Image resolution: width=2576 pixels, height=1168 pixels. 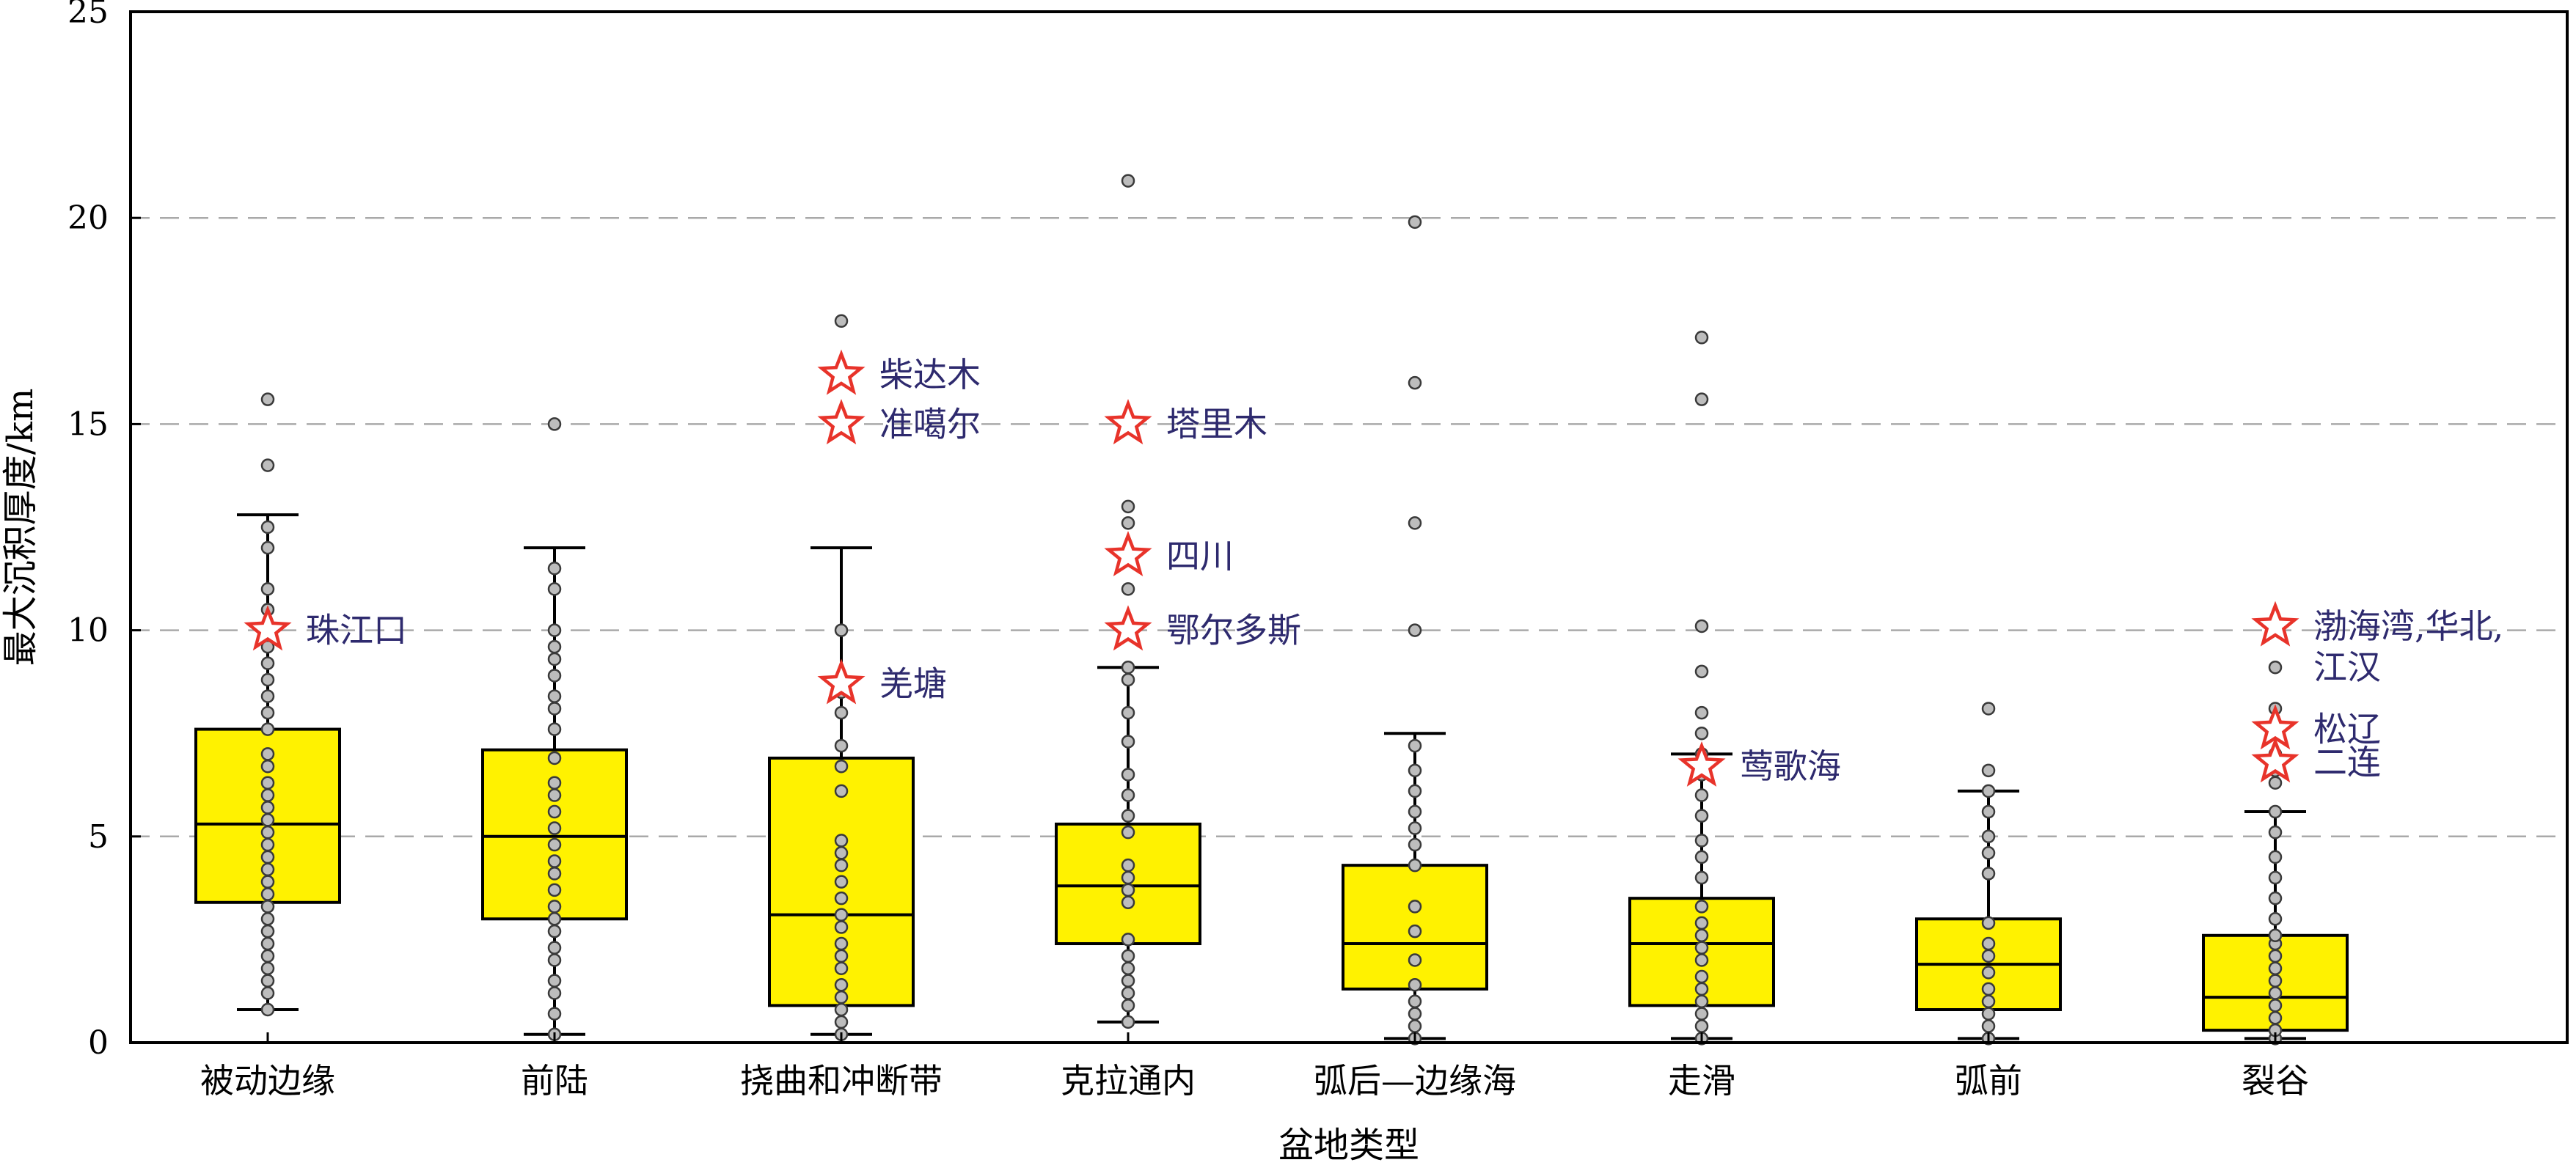 I want to click on y-tick-label: 0, so click(x=98, y=1043).